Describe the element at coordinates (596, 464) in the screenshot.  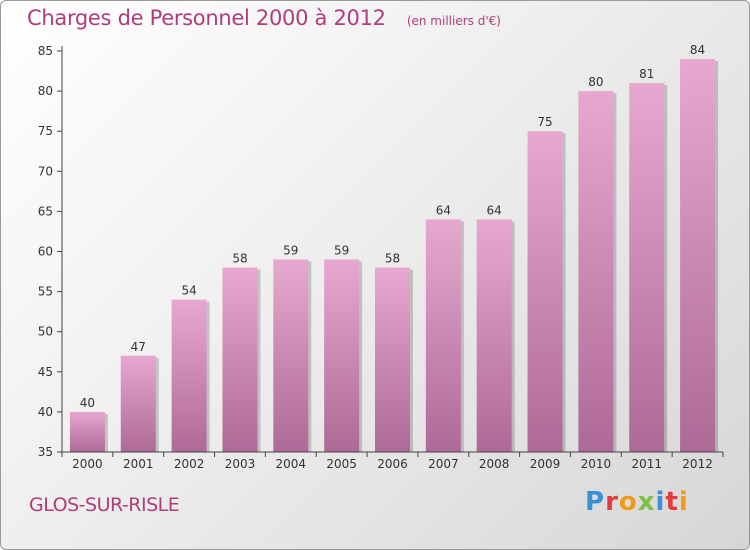
I see `x-tick-label: 2010` at that location.